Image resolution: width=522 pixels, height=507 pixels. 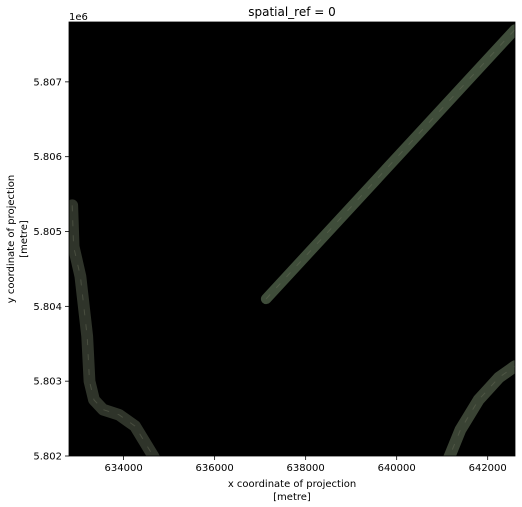 I want to click on right-bottom-strip-texture, so click(x=482, y=410).